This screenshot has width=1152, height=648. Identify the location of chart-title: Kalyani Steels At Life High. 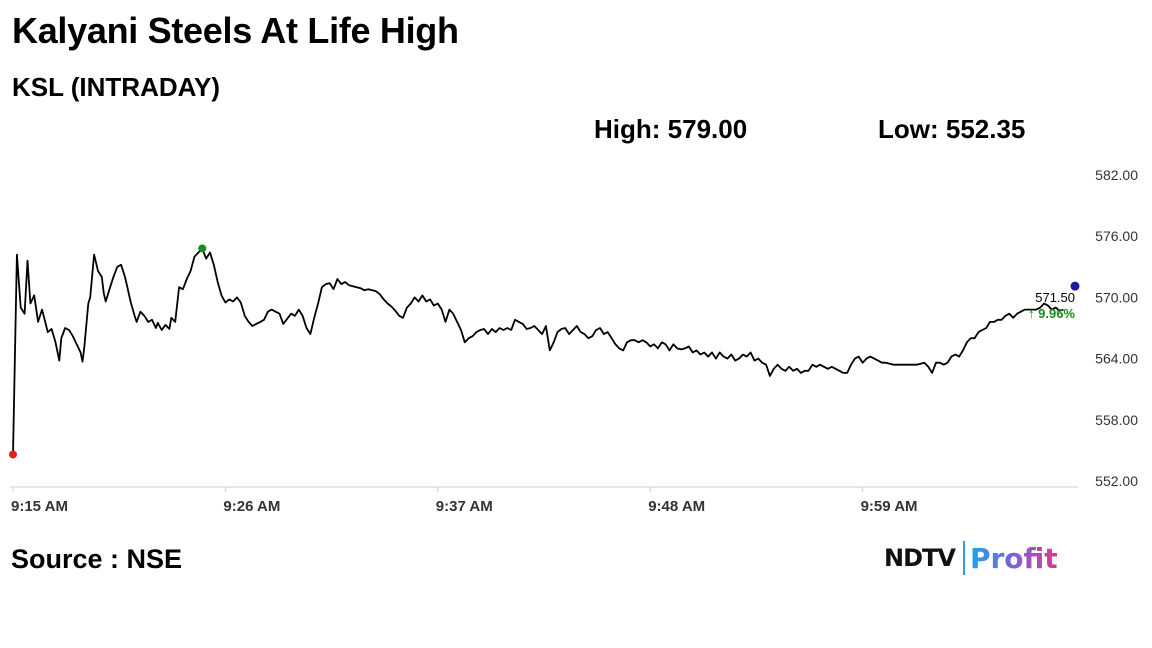
(235, 30).